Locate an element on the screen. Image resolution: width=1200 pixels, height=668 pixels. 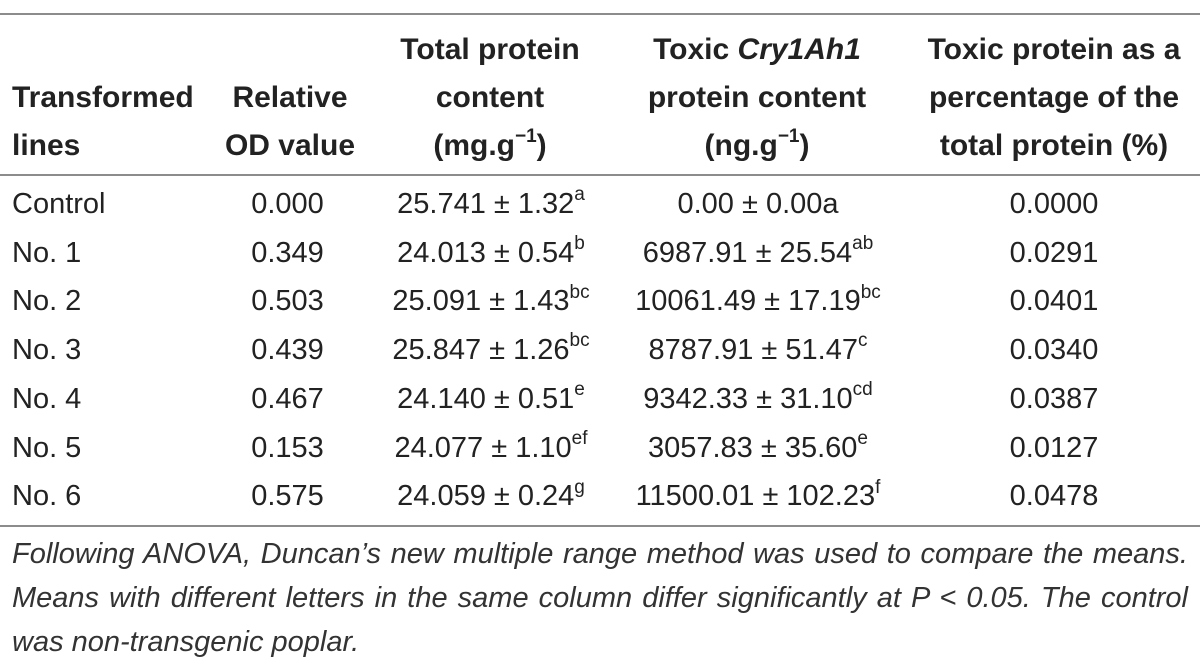
significance-letter: f is located at coordinates (878, 487).